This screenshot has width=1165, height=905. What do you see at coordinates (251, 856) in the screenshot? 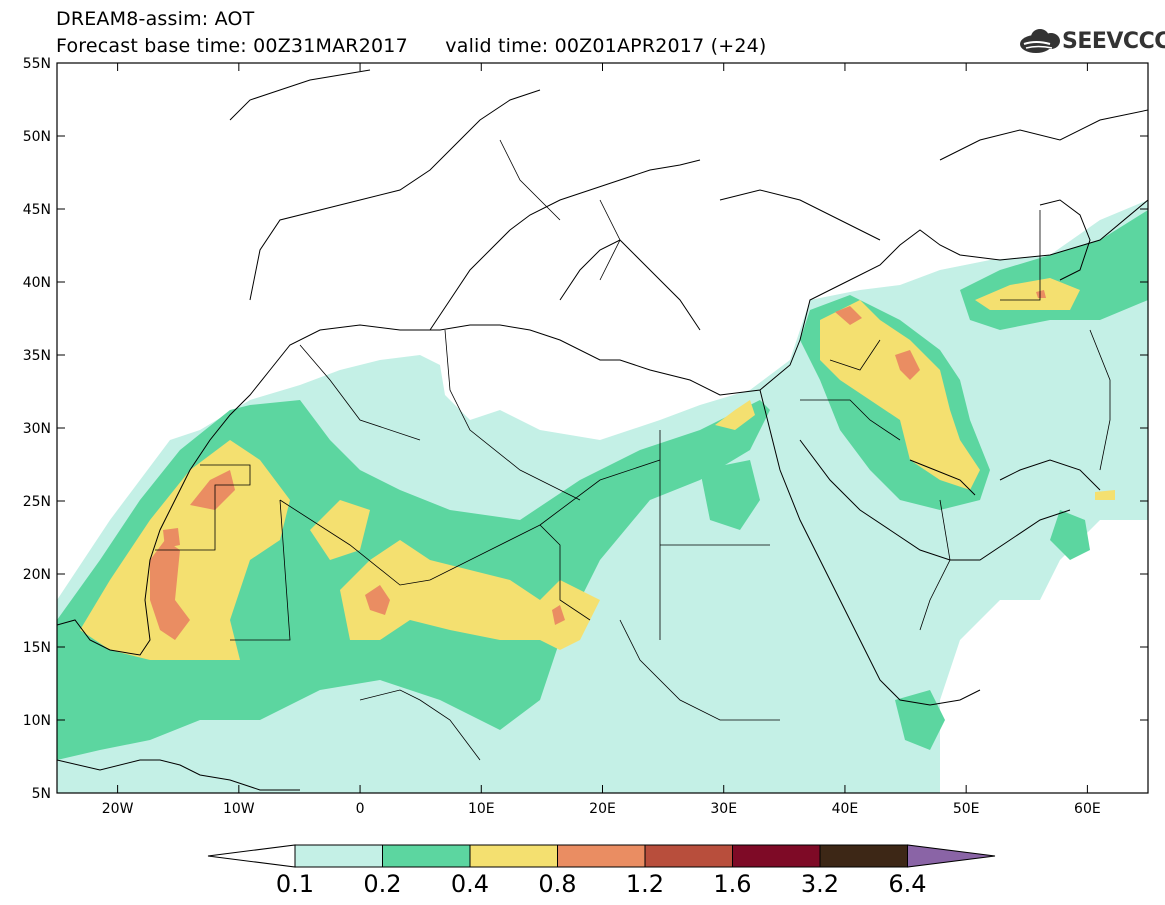
I see `colorbar-low-arrow` at bounding box center [251, 856].